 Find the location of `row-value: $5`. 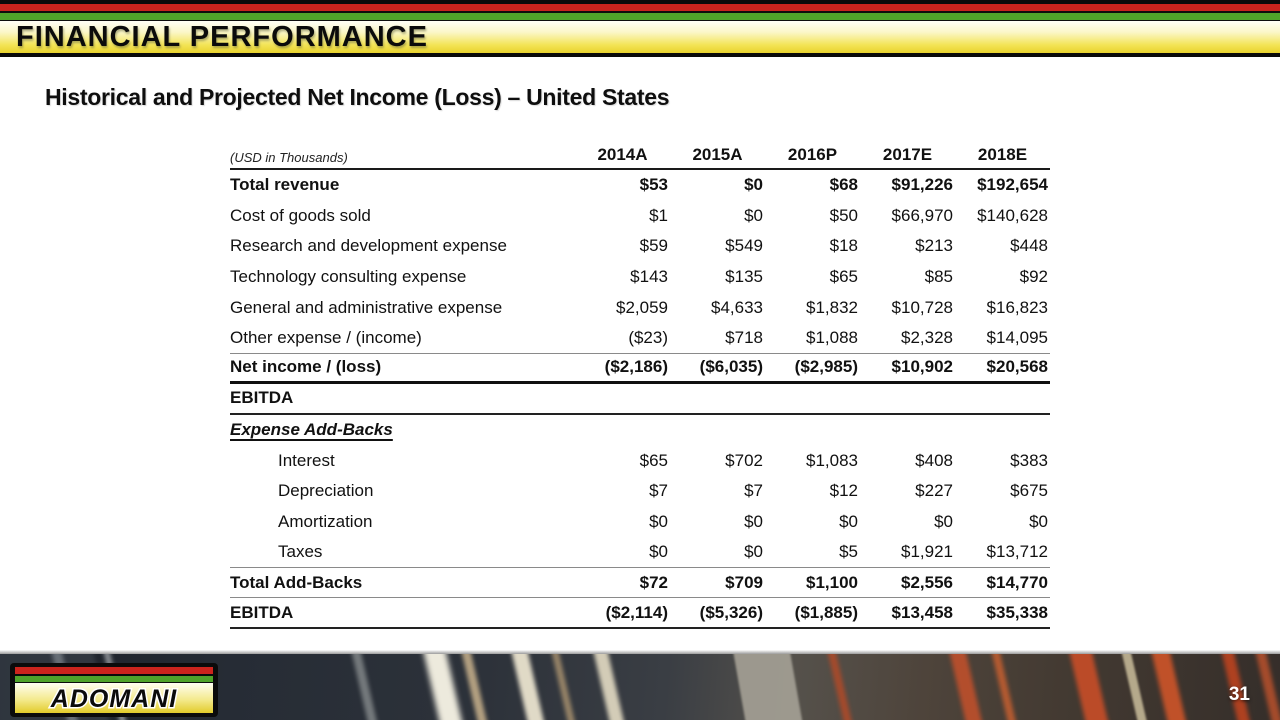

row-value: $5 is located at coordinates (848, 551).